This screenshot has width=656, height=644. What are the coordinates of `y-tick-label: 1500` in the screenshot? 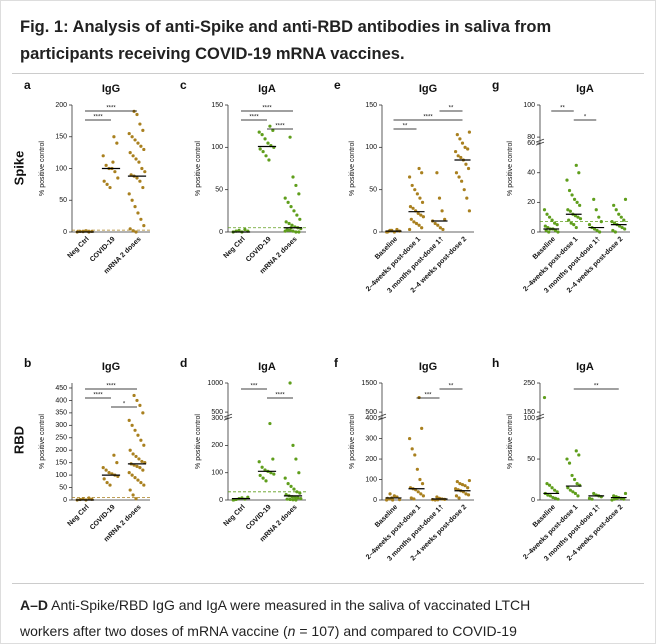 It's located at (369, 383).